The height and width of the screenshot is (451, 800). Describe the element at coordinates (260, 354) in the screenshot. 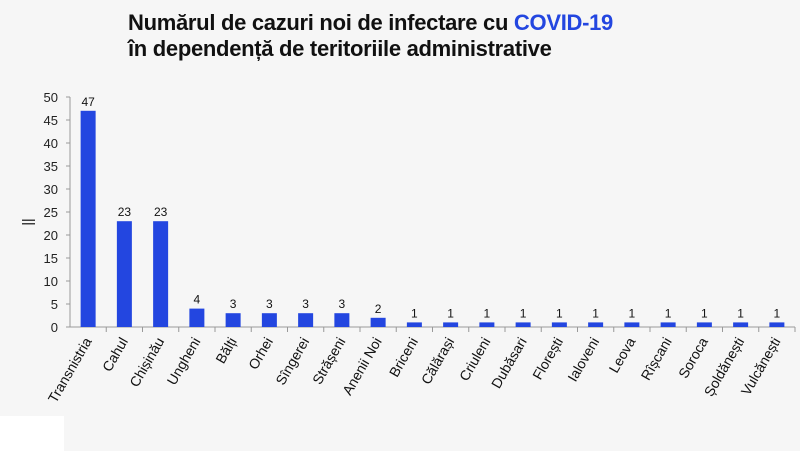

I see `x-tick-label: Orhei` at that location.